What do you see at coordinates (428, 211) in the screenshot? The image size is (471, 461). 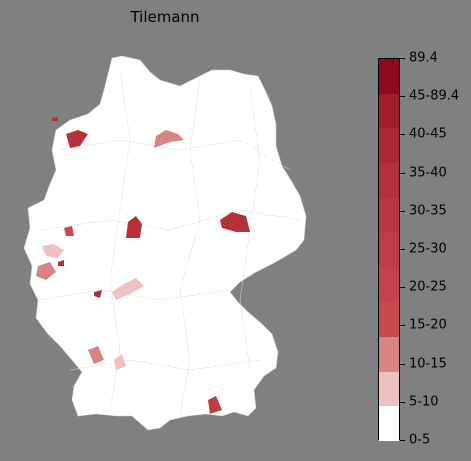 I see `colorbar-tick-label: 30-35` at bounding box center [428, 211].